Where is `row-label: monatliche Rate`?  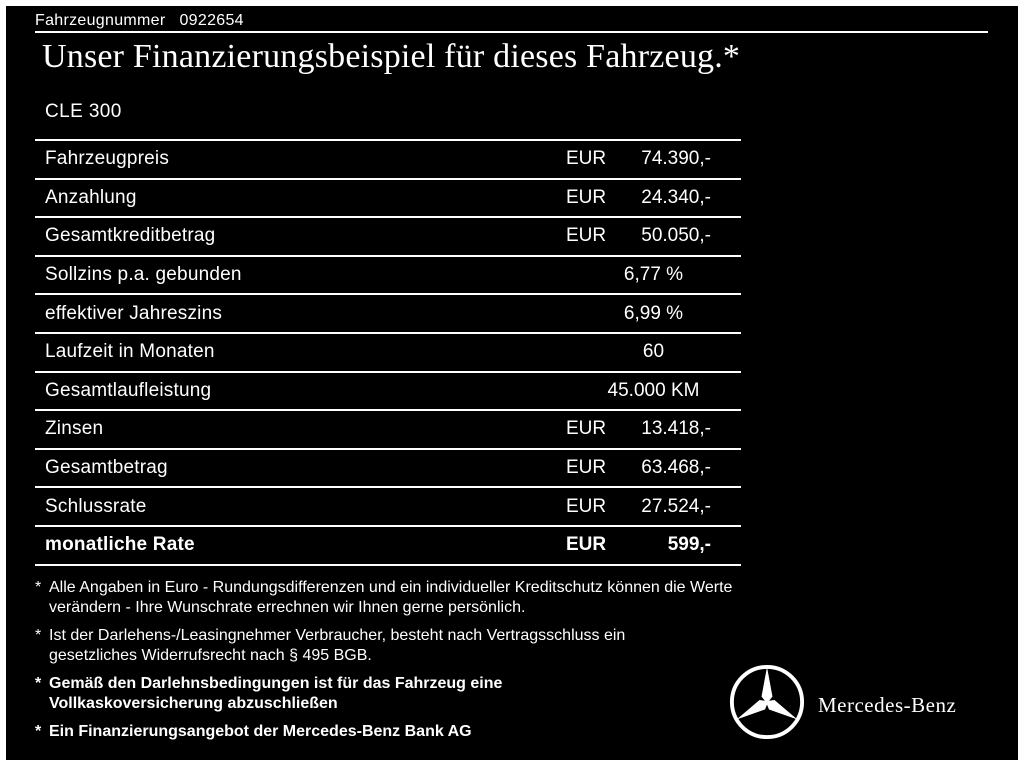 row-label: monatliche Rate is located at coordinates (120, 545).